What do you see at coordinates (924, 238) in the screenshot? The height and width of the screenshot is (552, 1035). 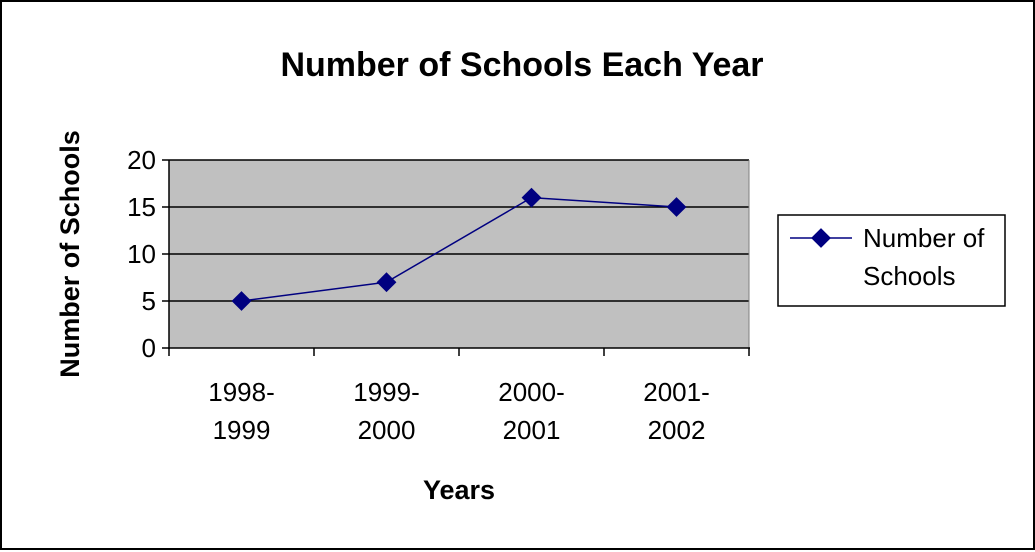 I see `legend-label-line-1: Number of` at bounding box center [924, 238].